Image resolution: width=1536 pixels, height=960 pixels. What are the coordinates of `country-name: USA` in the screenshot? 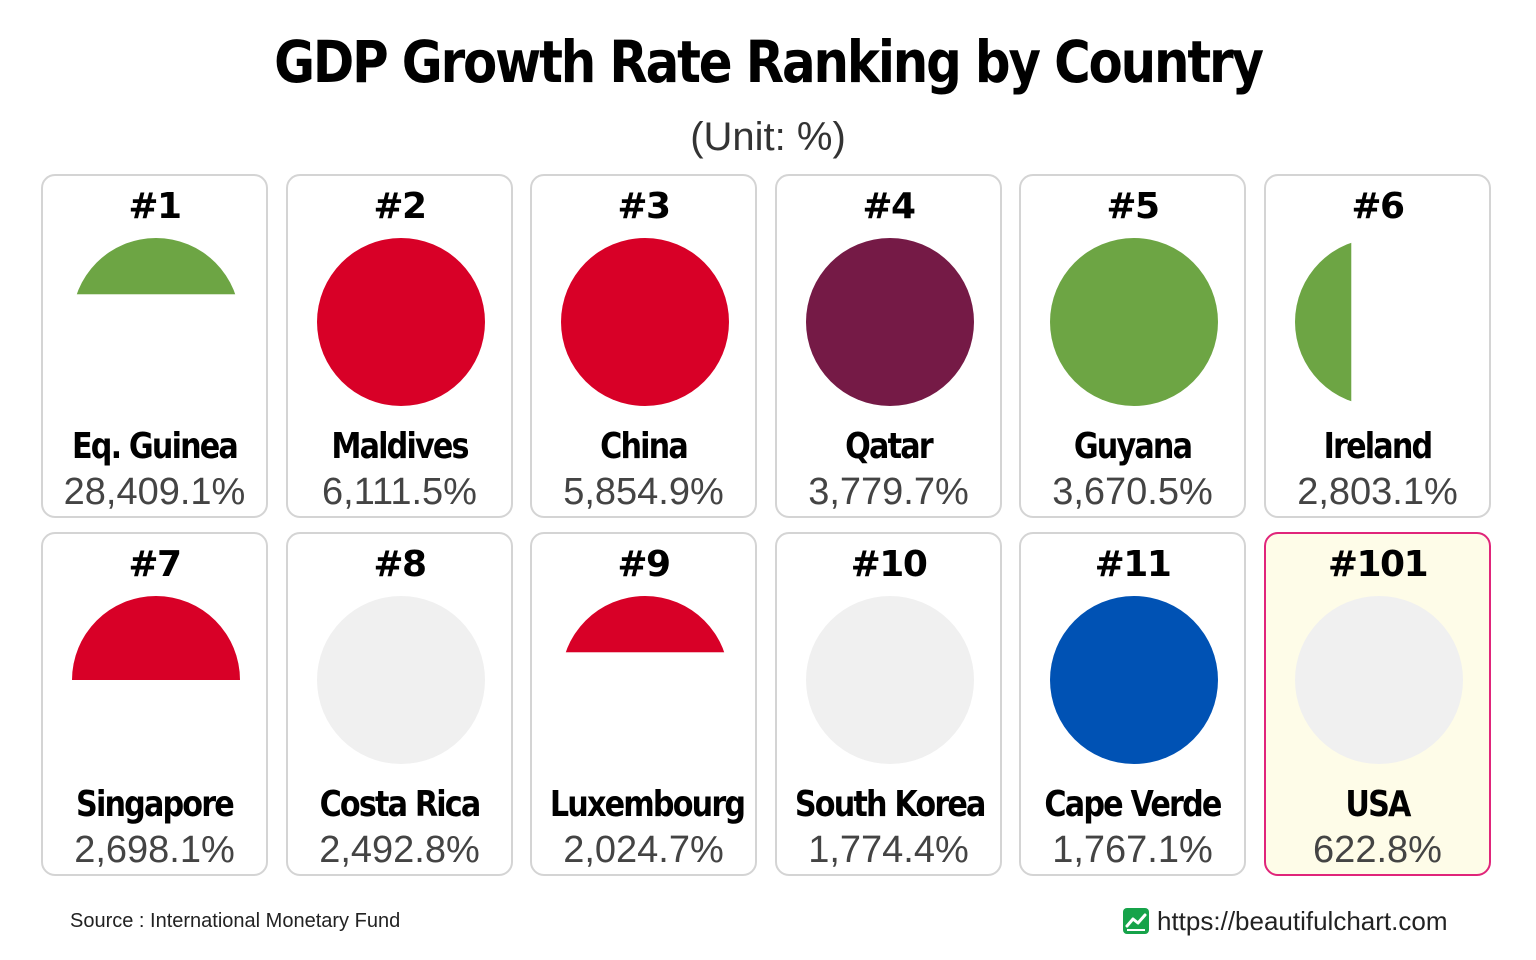 It's located at (1378, 804).